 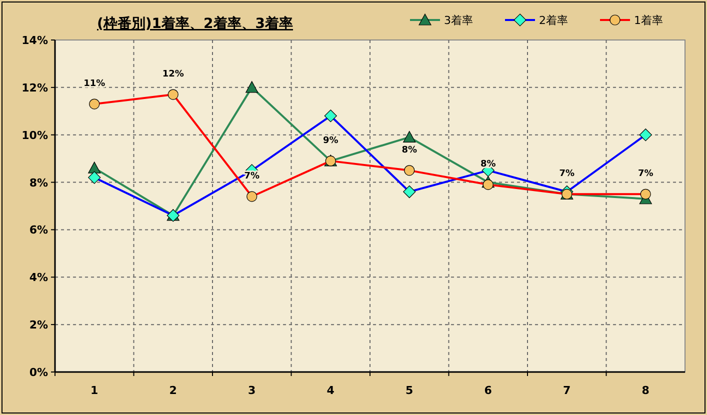 What do you see at coordinates (38, 372) in the screenshot?
I see `y-tick-label: 0%` at bounding box center [38, 372].